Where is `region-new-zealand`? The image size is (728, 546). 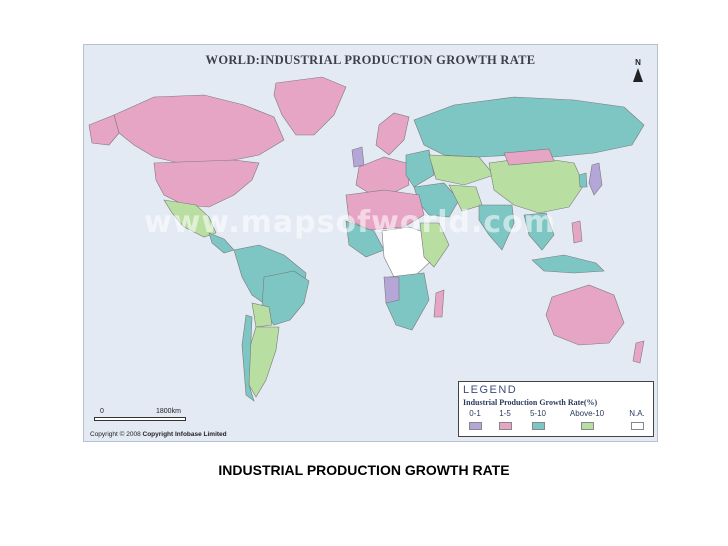
region-new-zealand is located at coordinates (638, 352).